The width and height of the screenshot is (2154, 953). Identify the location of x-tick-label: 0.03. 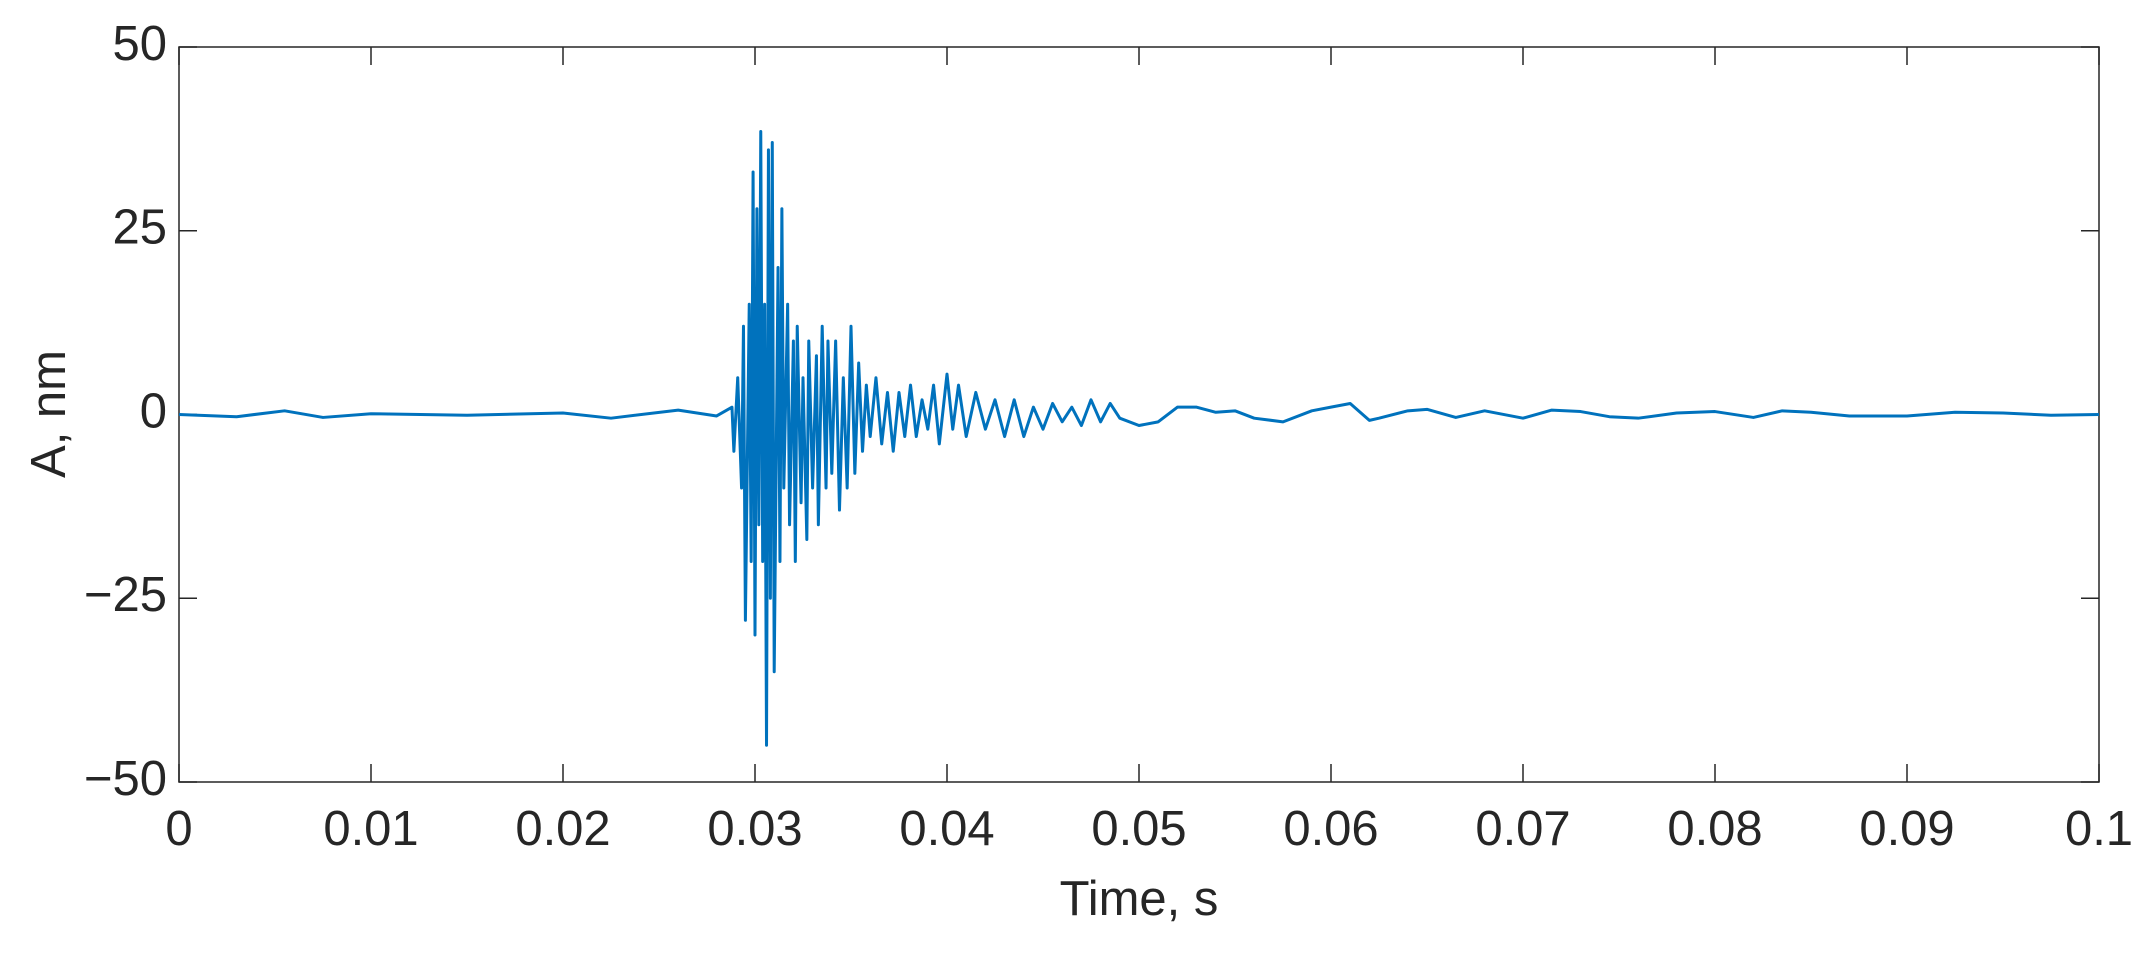
(754, 829).